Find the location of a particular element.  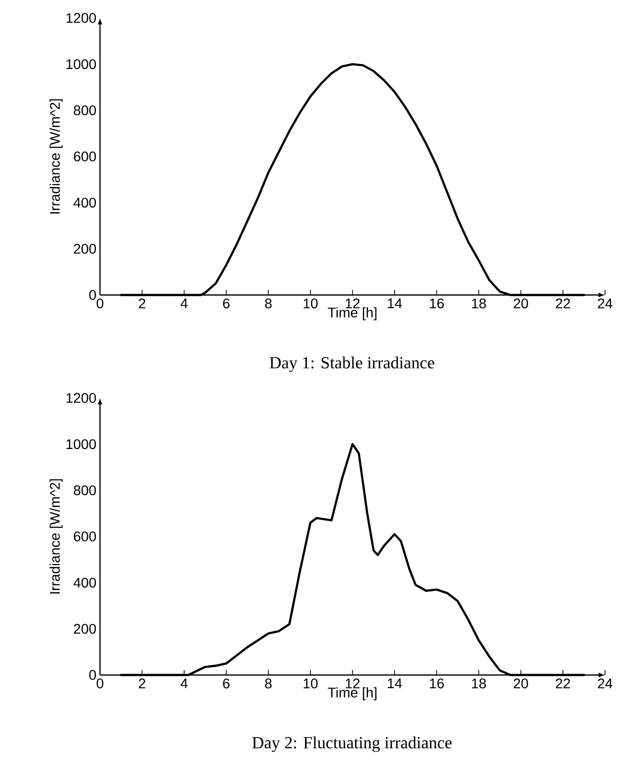

text: Day 2: Fluctuating irradiance is located at coordinates (352, 744).